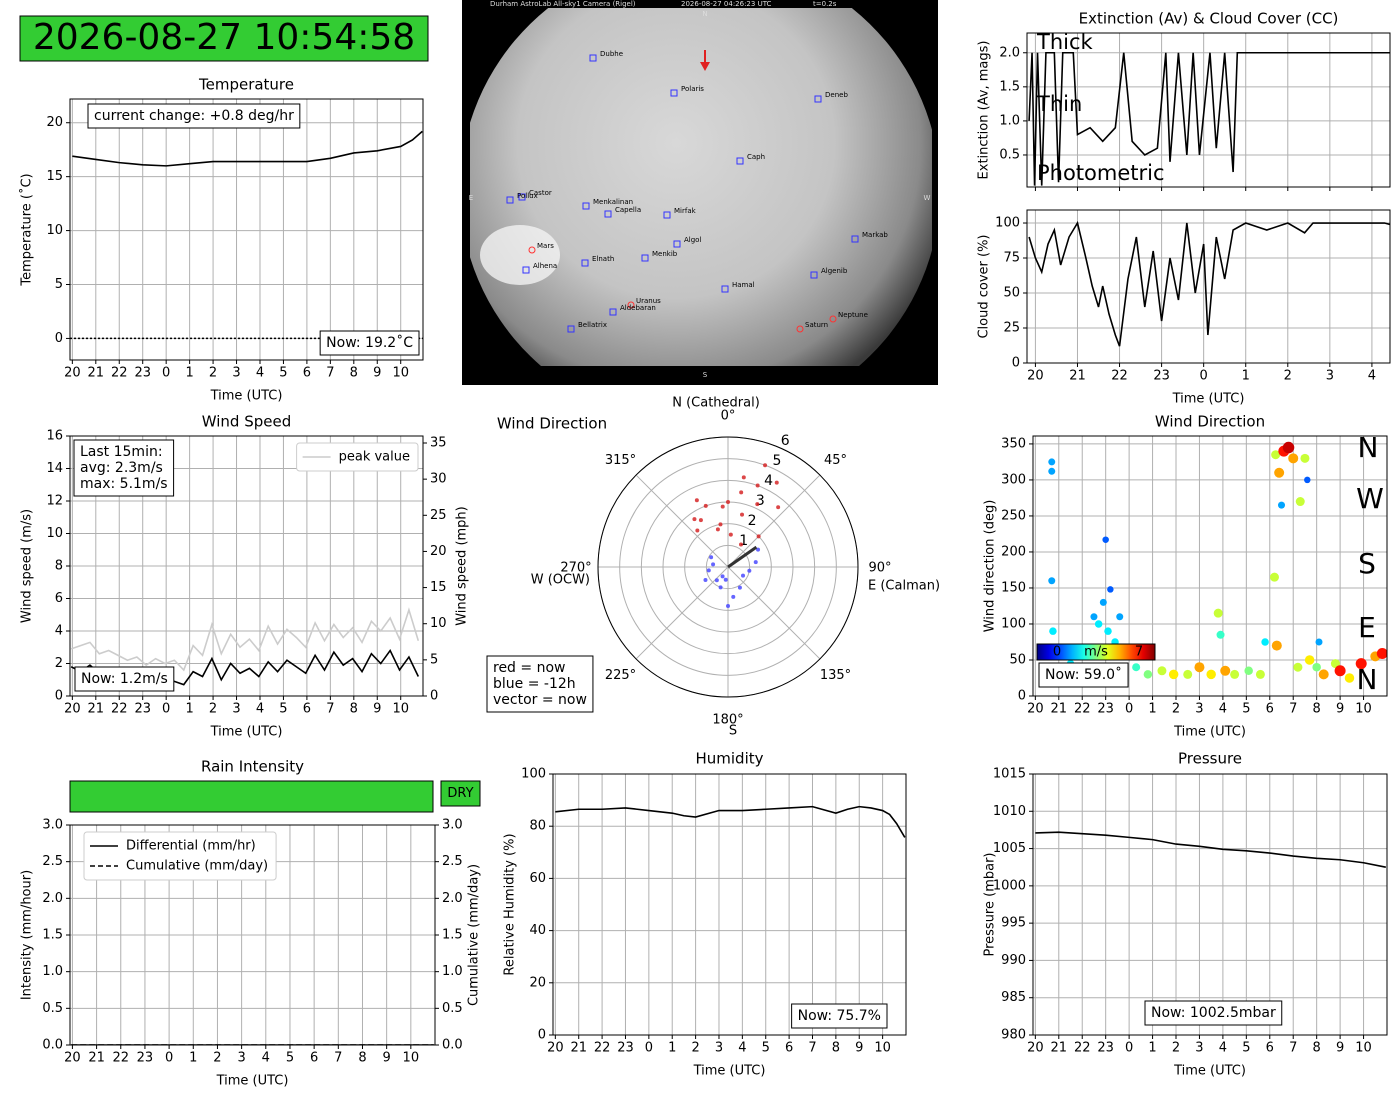 The image size is (1400, 1100). What do you see at coordinates (1059, 104) in the screenshot?
I see `level-label: Thin` at bounding box center [1059, 104].